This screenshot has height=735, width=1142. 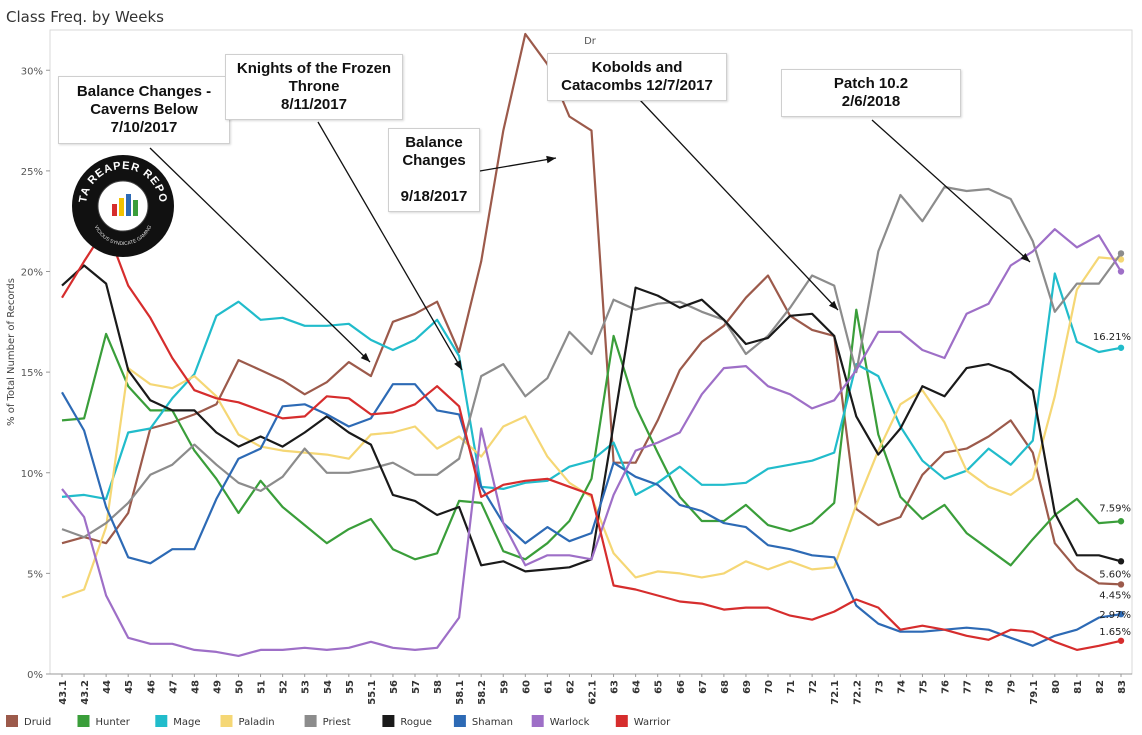 What do you see at coordinates (85, 692) in the screenshot?
I see `x-tick-label: 43.2` at bounding box center [85, 692].